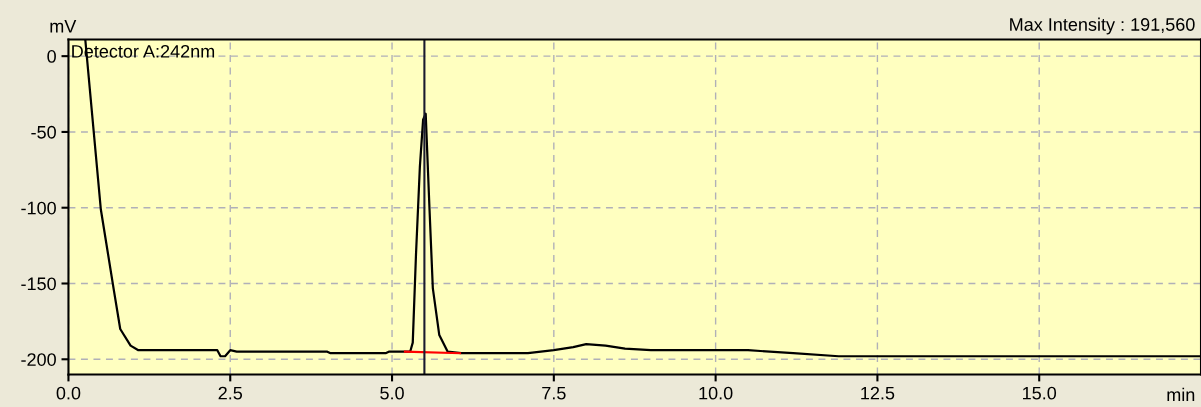 The width and height of the screenshot is (1201, 407). I want to click on y-tick-label: -200, so click(38, 359).